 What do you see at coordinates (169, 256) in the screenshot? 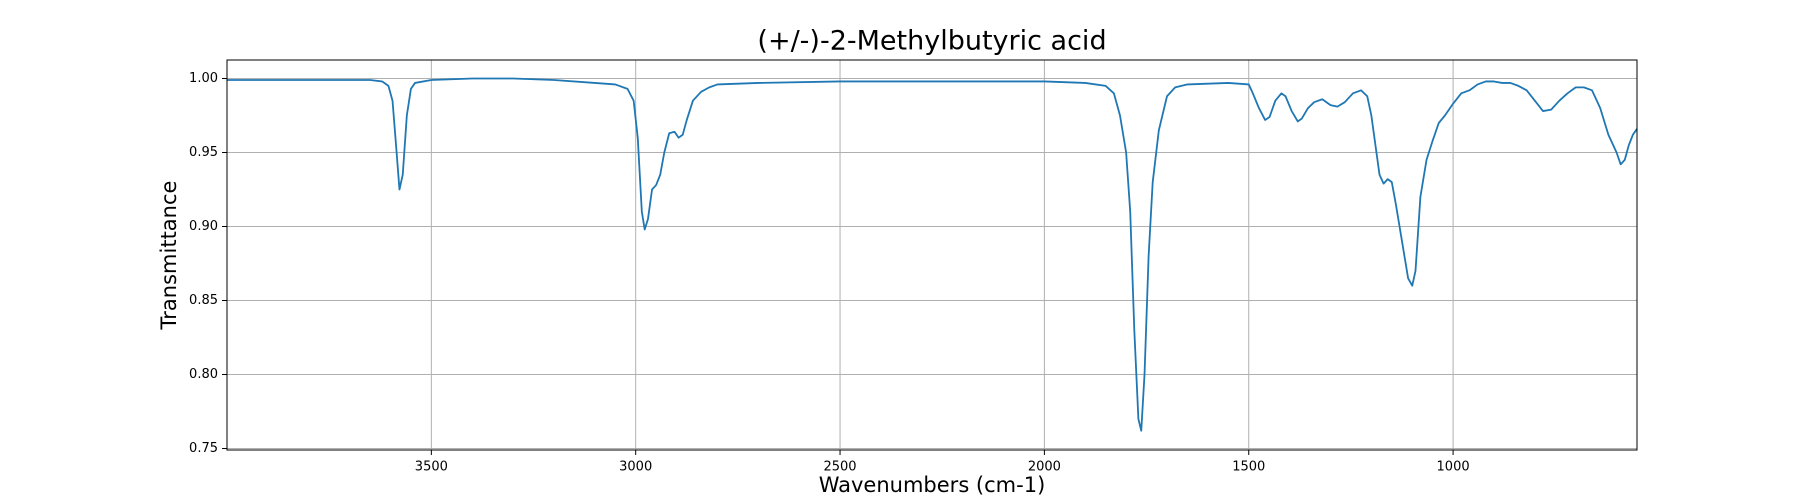
I see `y-axis-label: Transmittance` at bounding box center [169, 256].